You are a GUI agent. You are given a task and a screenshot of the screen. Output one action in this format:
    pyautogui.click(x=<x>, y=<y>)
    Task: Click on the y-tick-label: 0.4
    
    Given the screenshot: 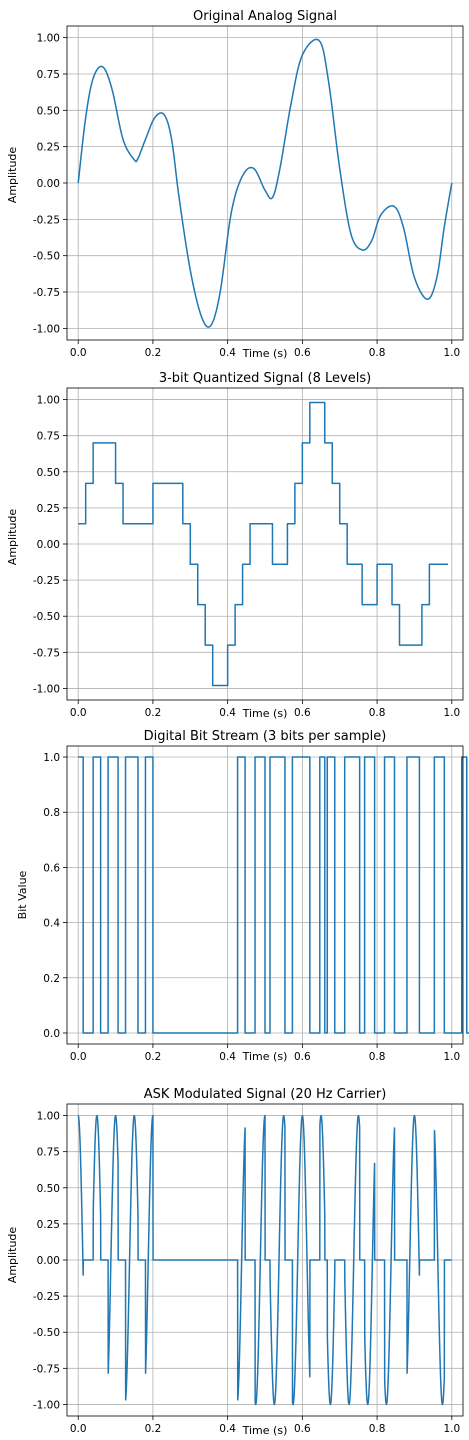 What is the action you would take?
    pyautogui.click(x=51, y=924)
    